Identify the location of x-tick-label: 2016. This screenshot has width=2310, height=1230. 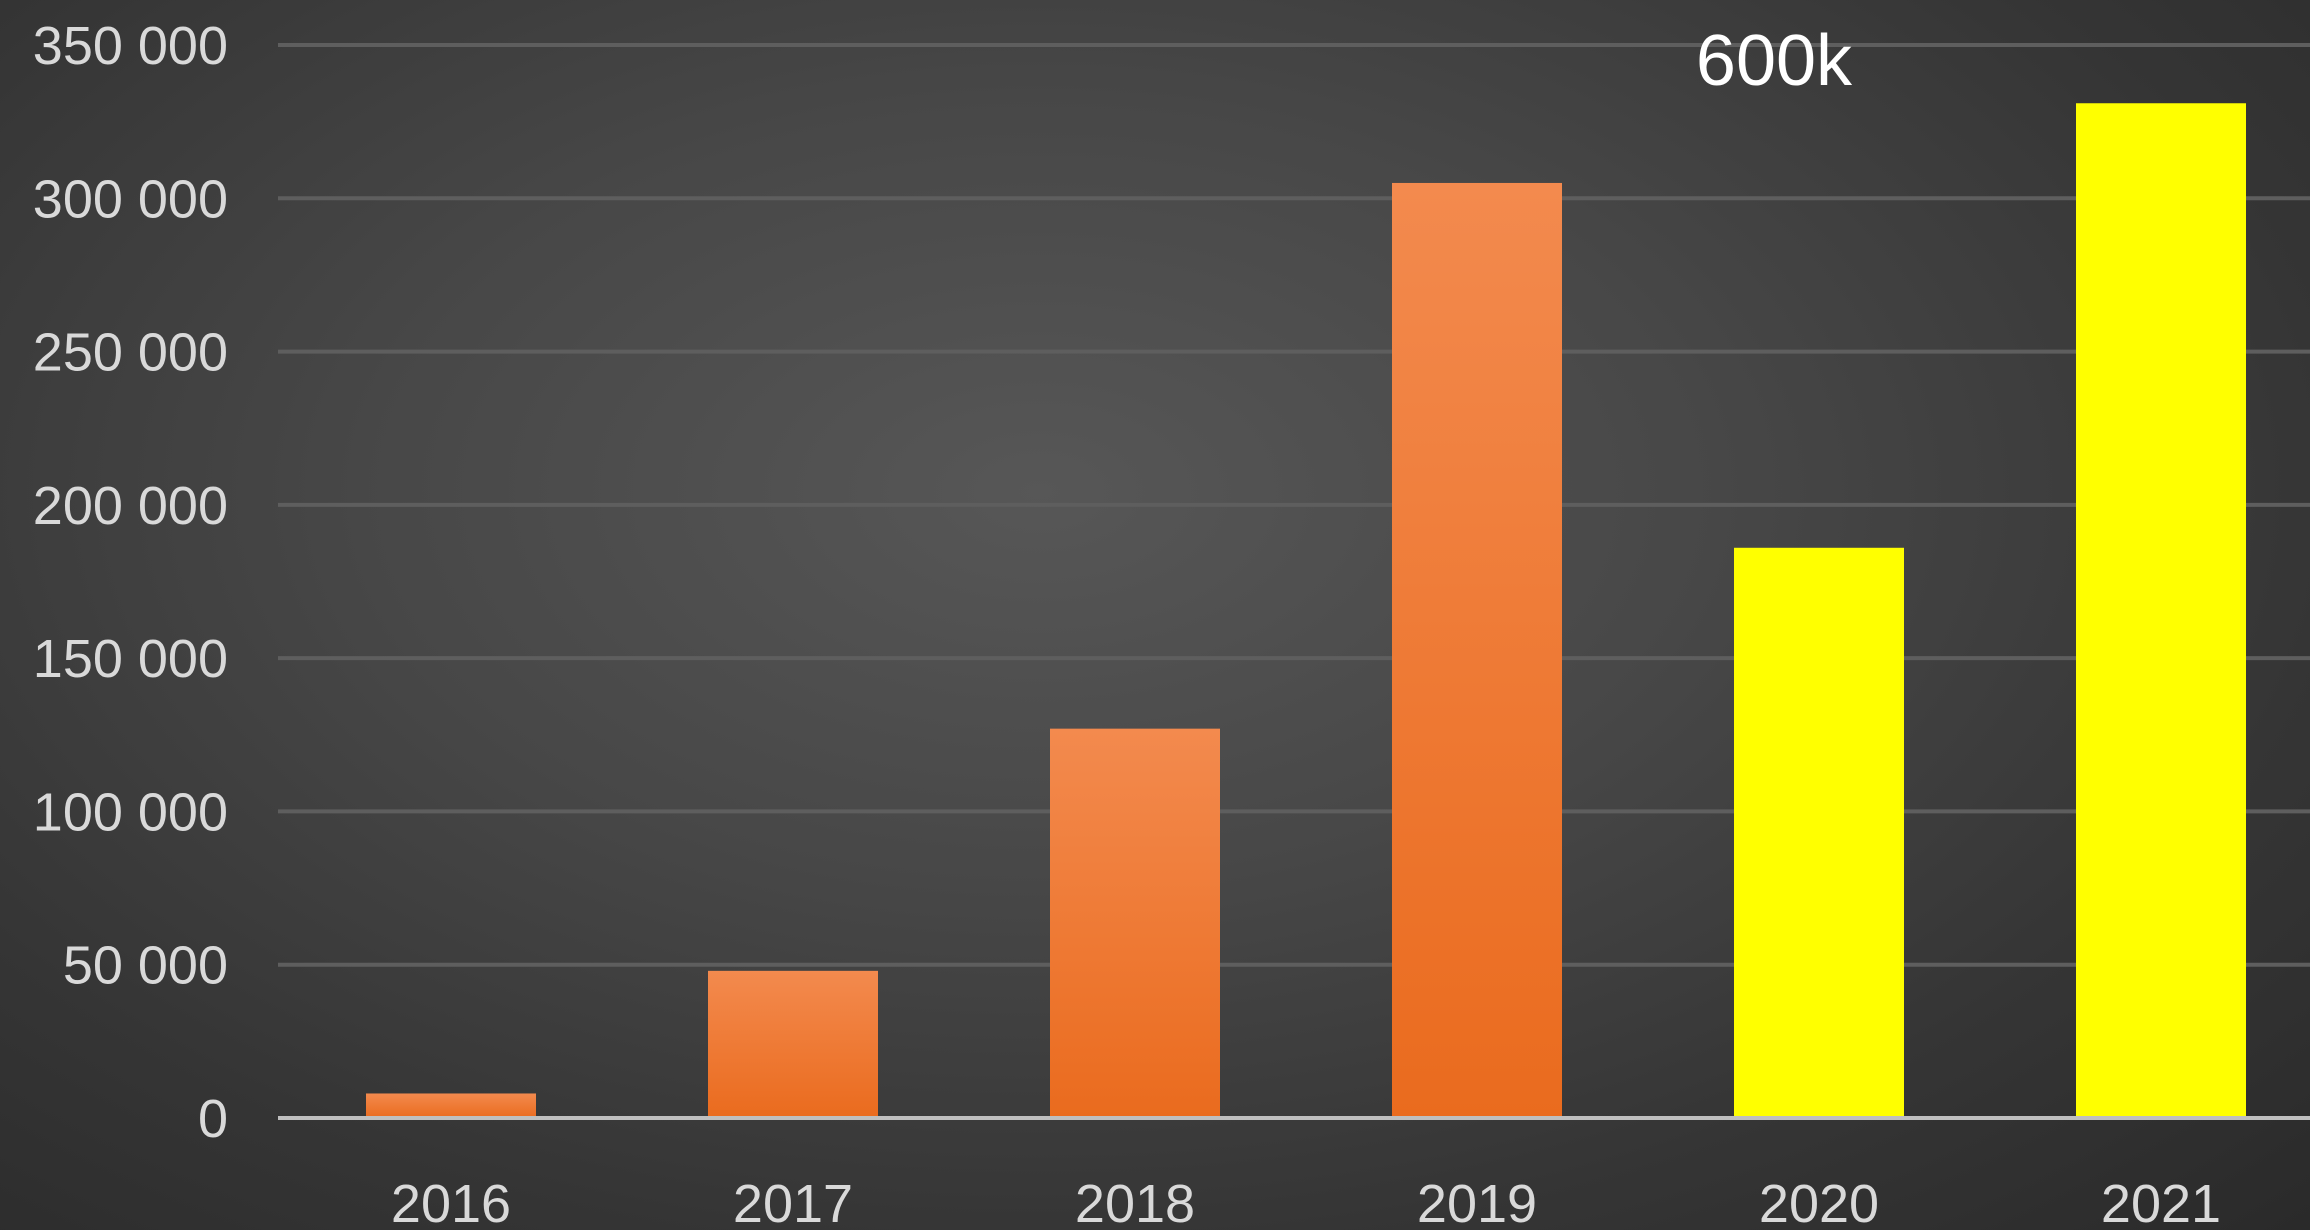
(451, 1202).